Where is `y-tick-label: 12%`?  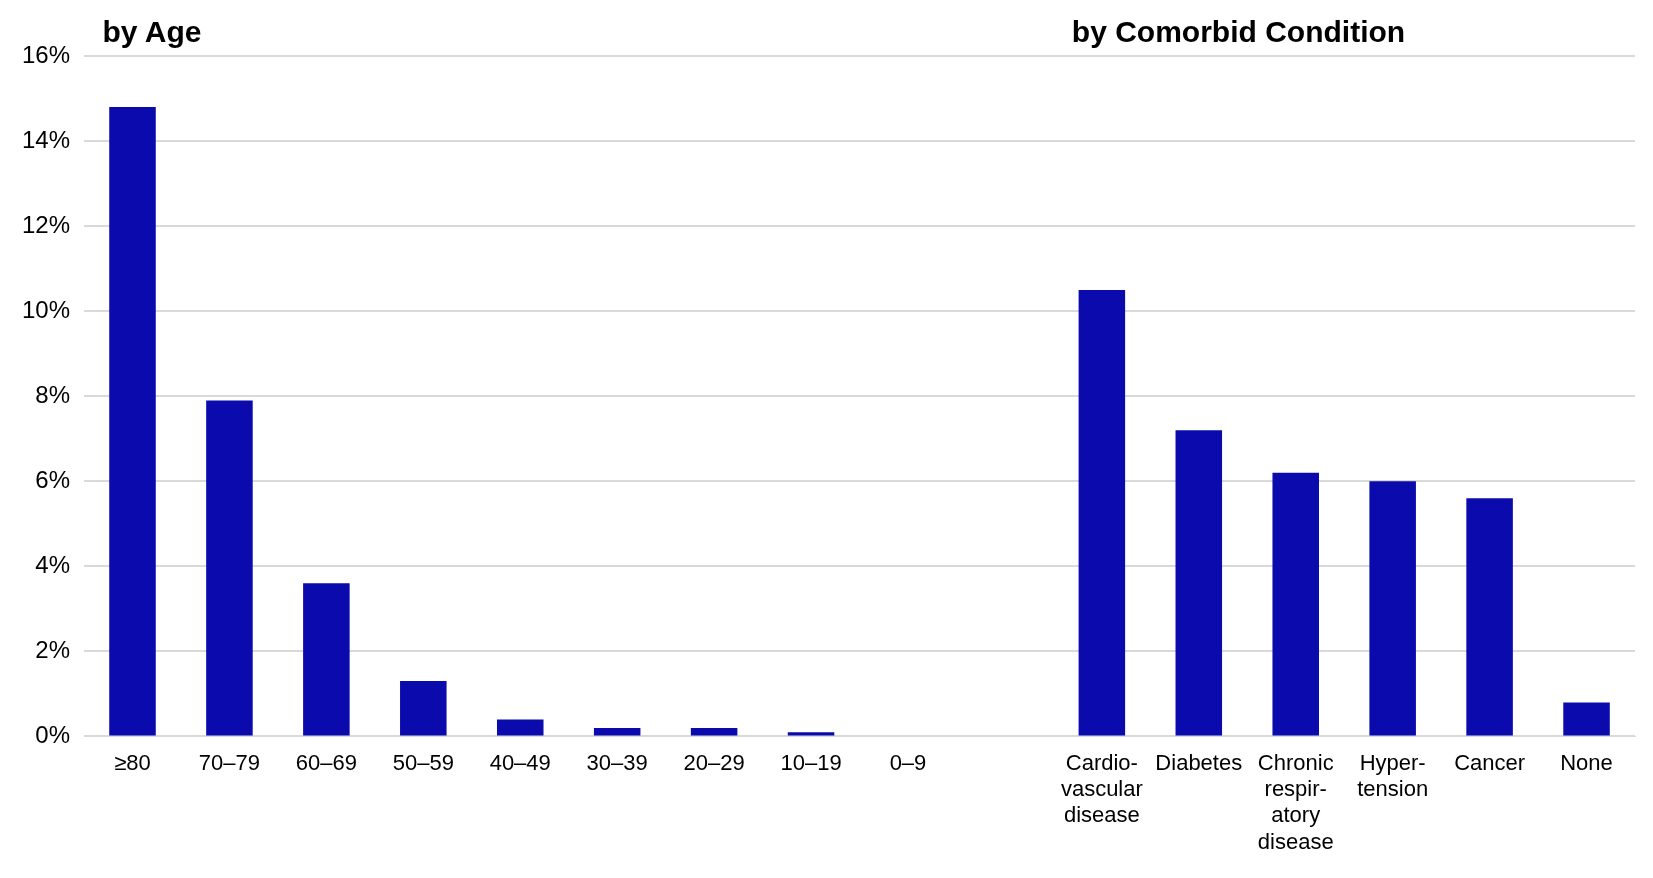 y-tick-label: 12% is located at coordinates (46, 224).